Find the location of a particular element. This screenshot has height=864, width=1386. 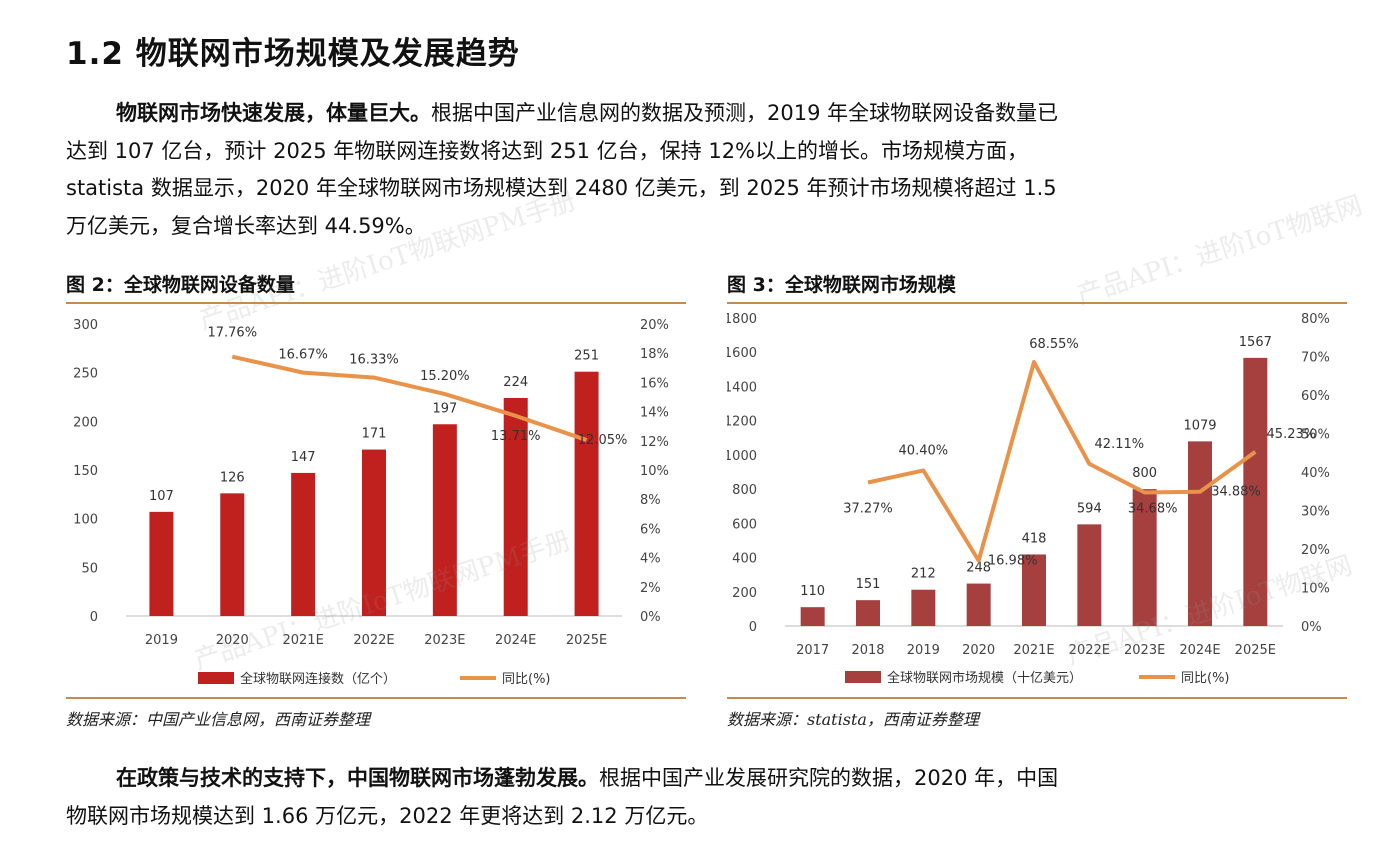

fig3-y2-tick: 80% is located at coordinates (1315, 319).